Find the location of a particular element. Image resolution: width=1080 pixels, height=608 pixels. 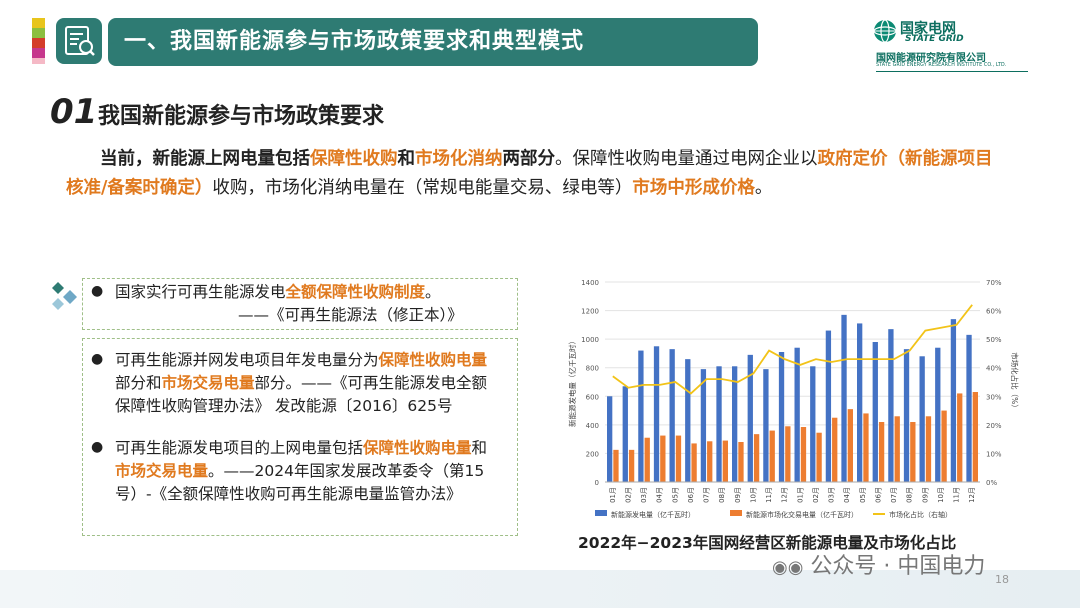

logo-divider is located at coordinates (952, 71).